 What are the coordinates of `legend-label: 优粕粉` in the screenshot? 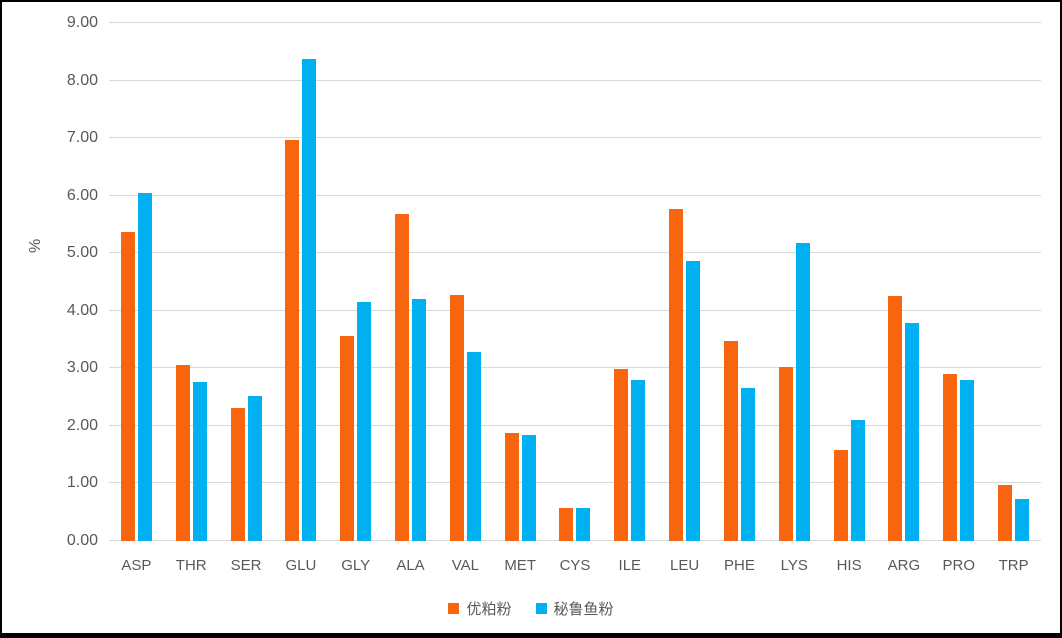 It's located at (489, 609).